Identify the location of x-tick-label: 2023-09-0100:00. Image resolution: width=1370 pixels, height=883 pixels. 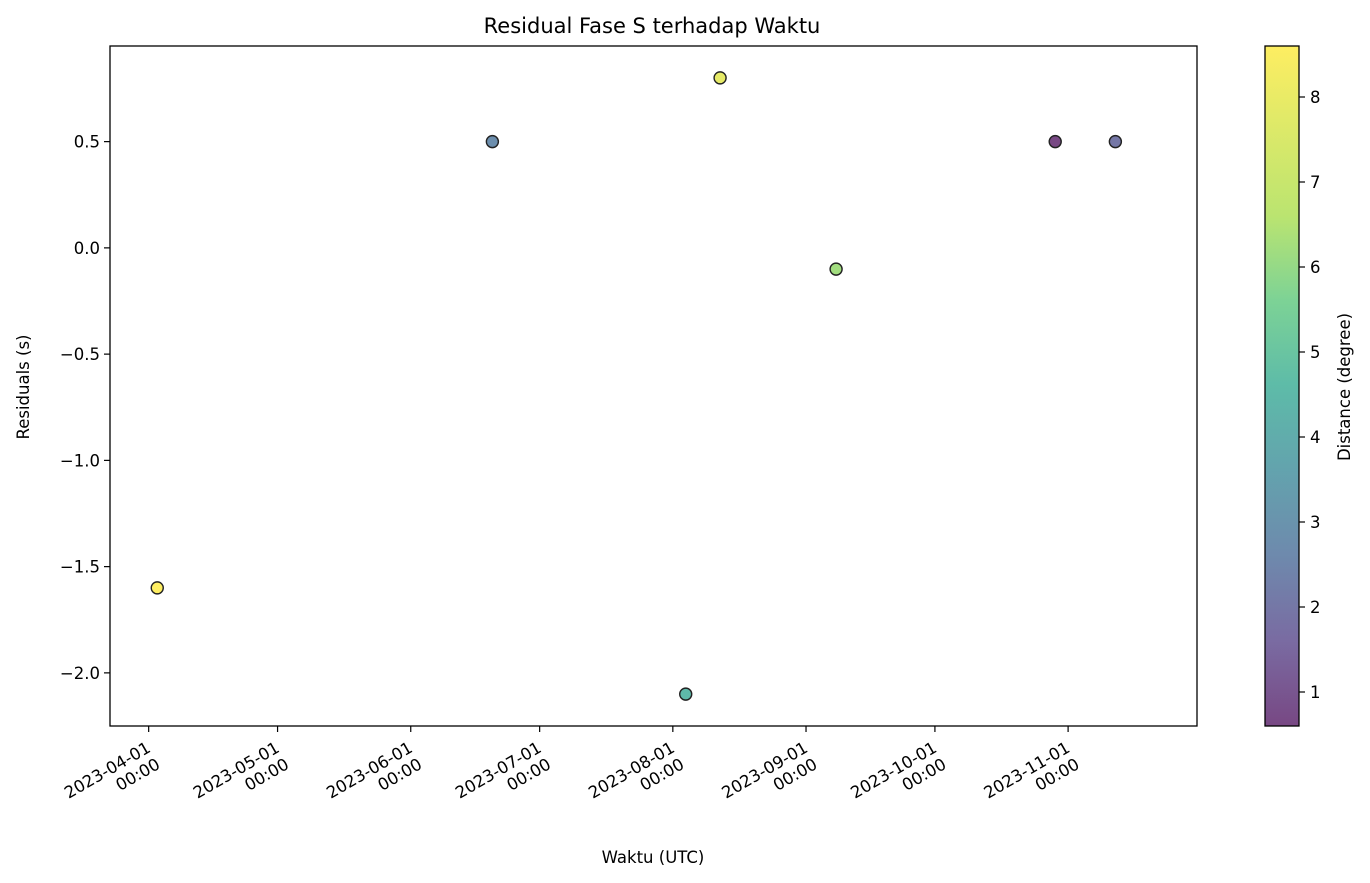
(769, 778).